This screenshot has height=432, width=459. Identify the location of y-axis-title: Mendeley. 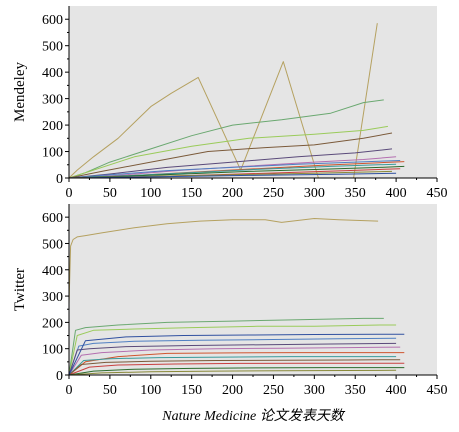
(20, 92).